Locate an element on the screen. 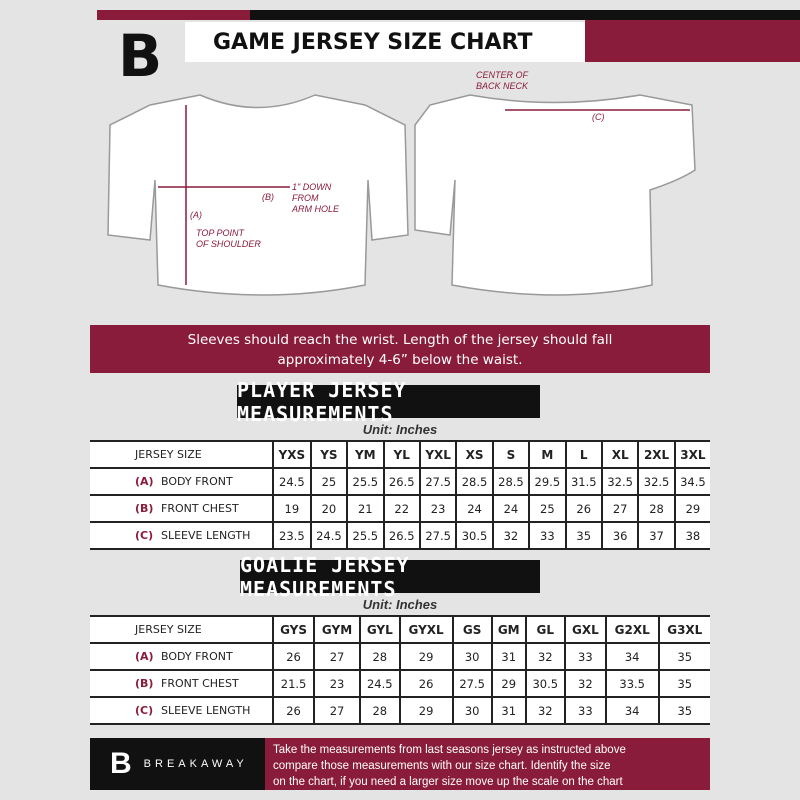 The image size is (800, 800). header-red-block is located at coordinates (692, 41).